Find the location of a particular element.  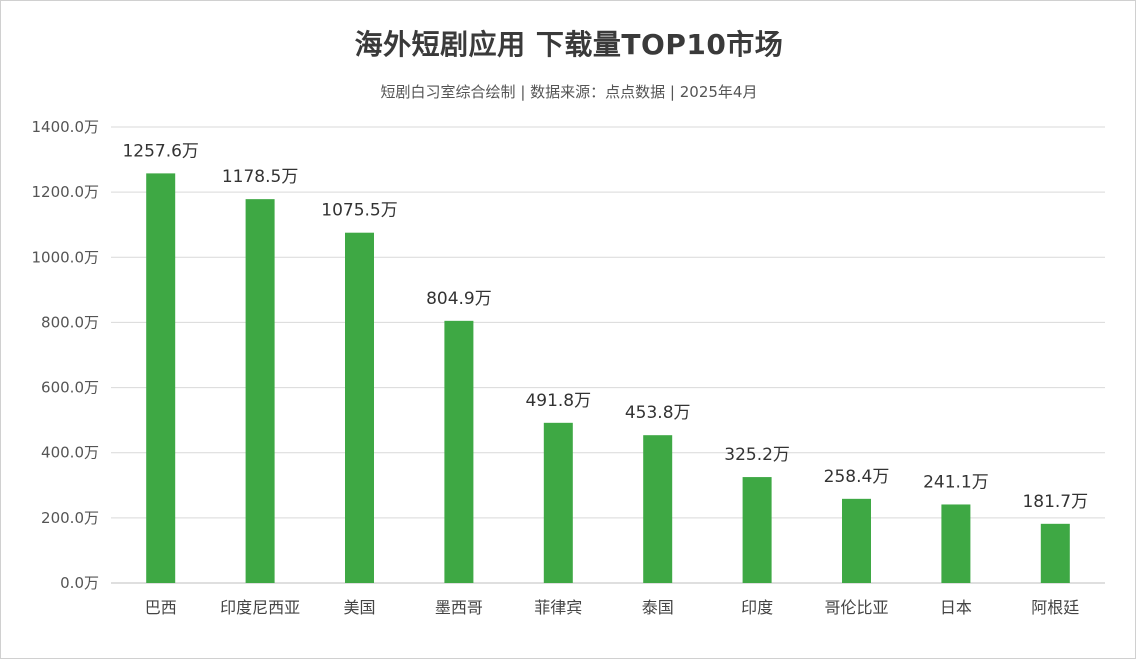

x-tick-label: 泰国 is located at coordinates (658, 607).